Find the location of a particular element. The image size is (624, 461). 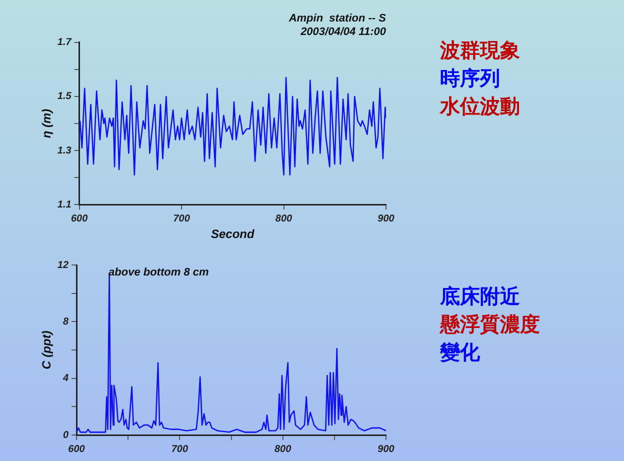

text: 水位波動 is located at coordinates (480, 106).